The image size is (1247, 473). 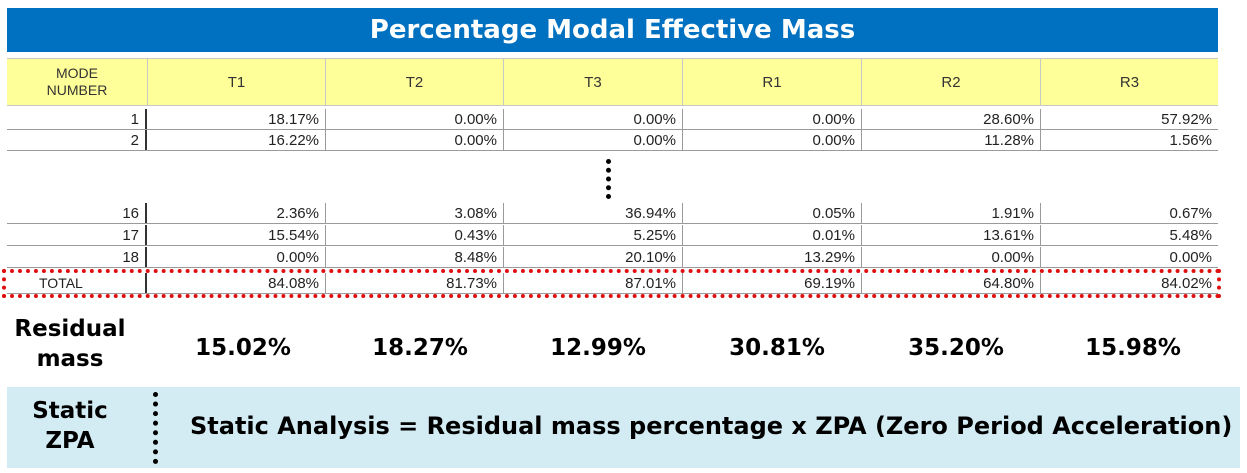 I want to click on value-cell: 0.05%, so click(x=771, y=213).